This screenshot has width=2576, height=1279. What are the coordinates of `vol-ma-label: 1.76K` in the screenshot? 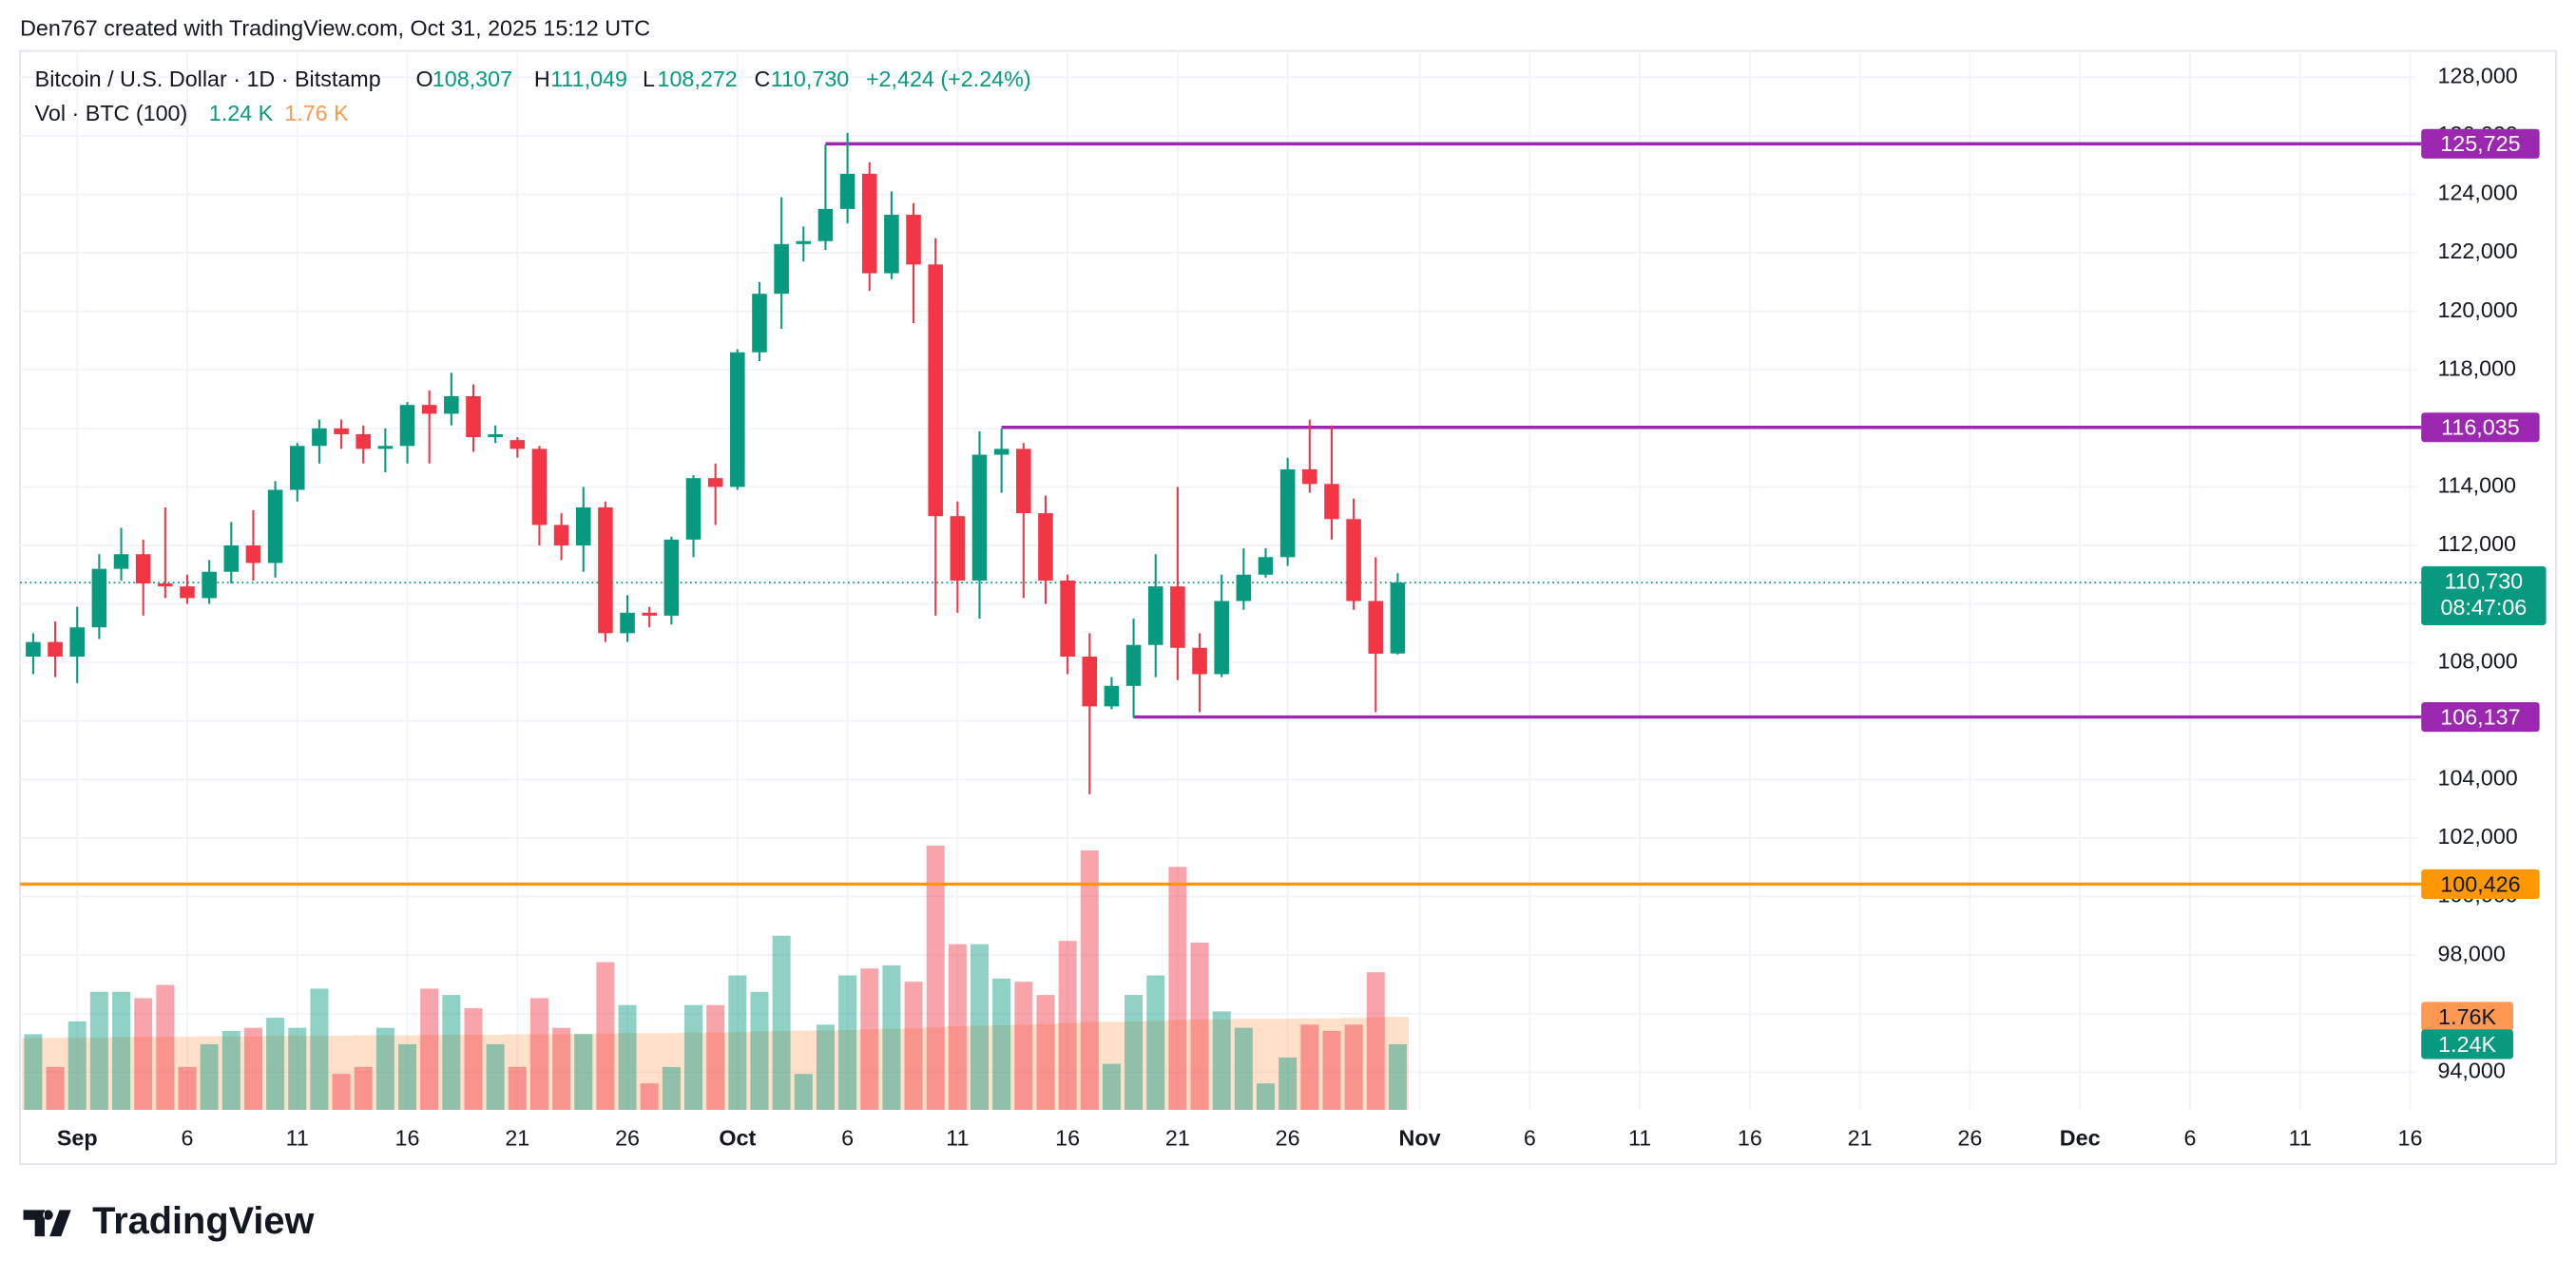 It's located at (2467, 1017).